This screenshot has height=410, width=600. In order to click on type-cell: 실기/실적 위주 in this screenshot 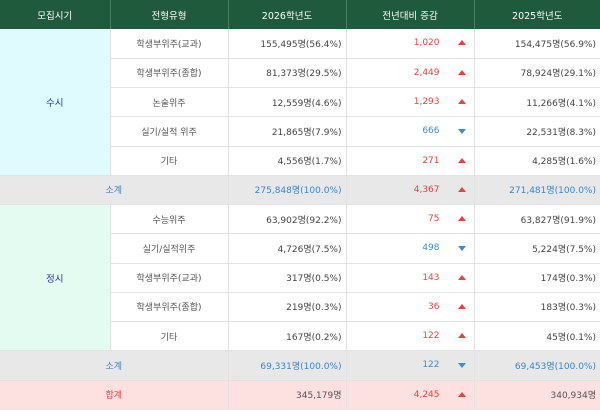, I will do `click(169, 131)`.